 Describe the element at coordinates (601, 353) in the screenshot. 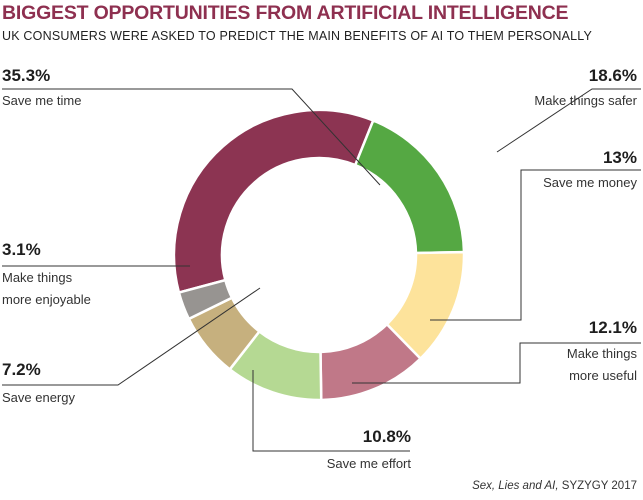

I see `category-label-make-things-more-useful-line1: Make things` at that location.